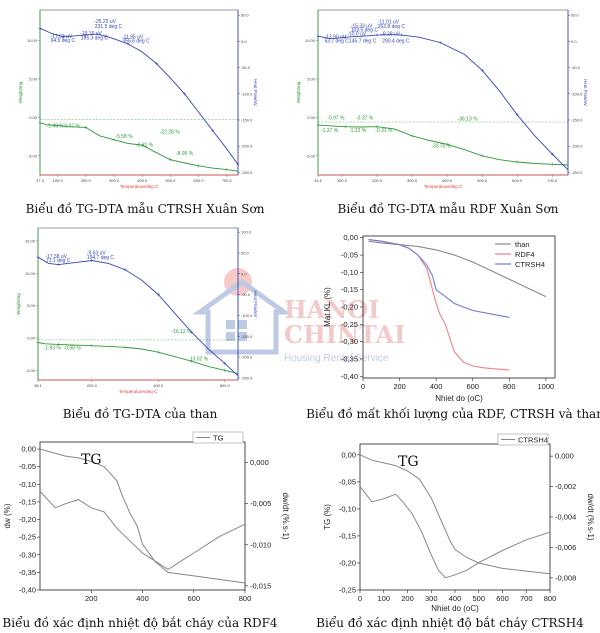  I want to click on series-line-tg, so click(138, 358).